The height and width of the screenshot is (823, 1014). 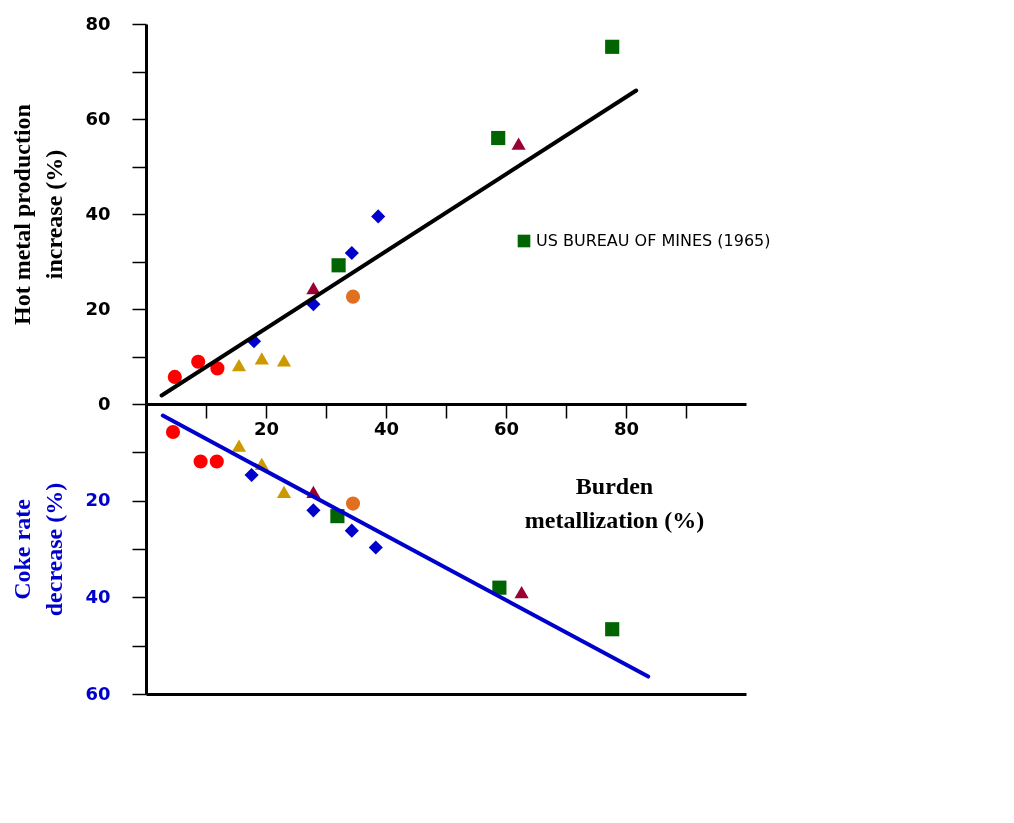 What do you see at coordinates (614, 502) in the screenshot?
I see `x-axis-title: Burden metallization (%)` at bounding box center [614, 502].